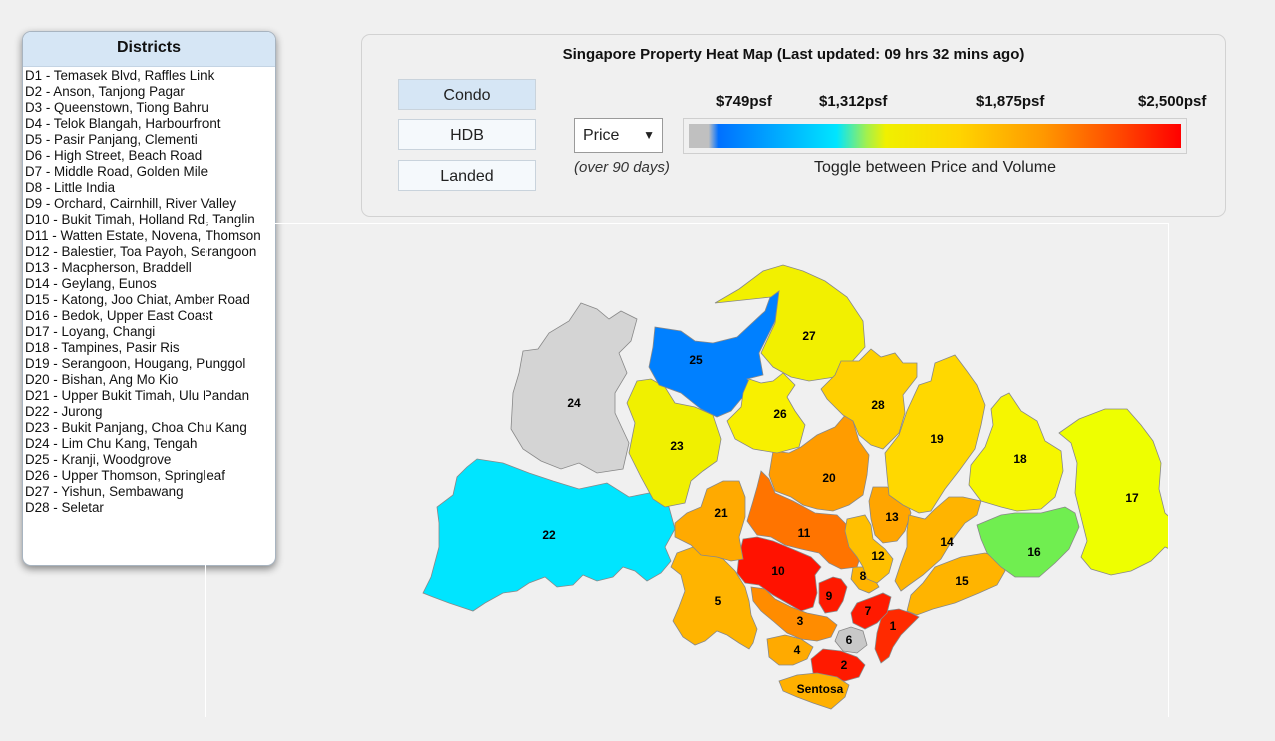 The height and width of the screenshot is (741, 1275). Describe the element at coordinates (819, 462) in the screenshot. I see `district-20-region` at that location.